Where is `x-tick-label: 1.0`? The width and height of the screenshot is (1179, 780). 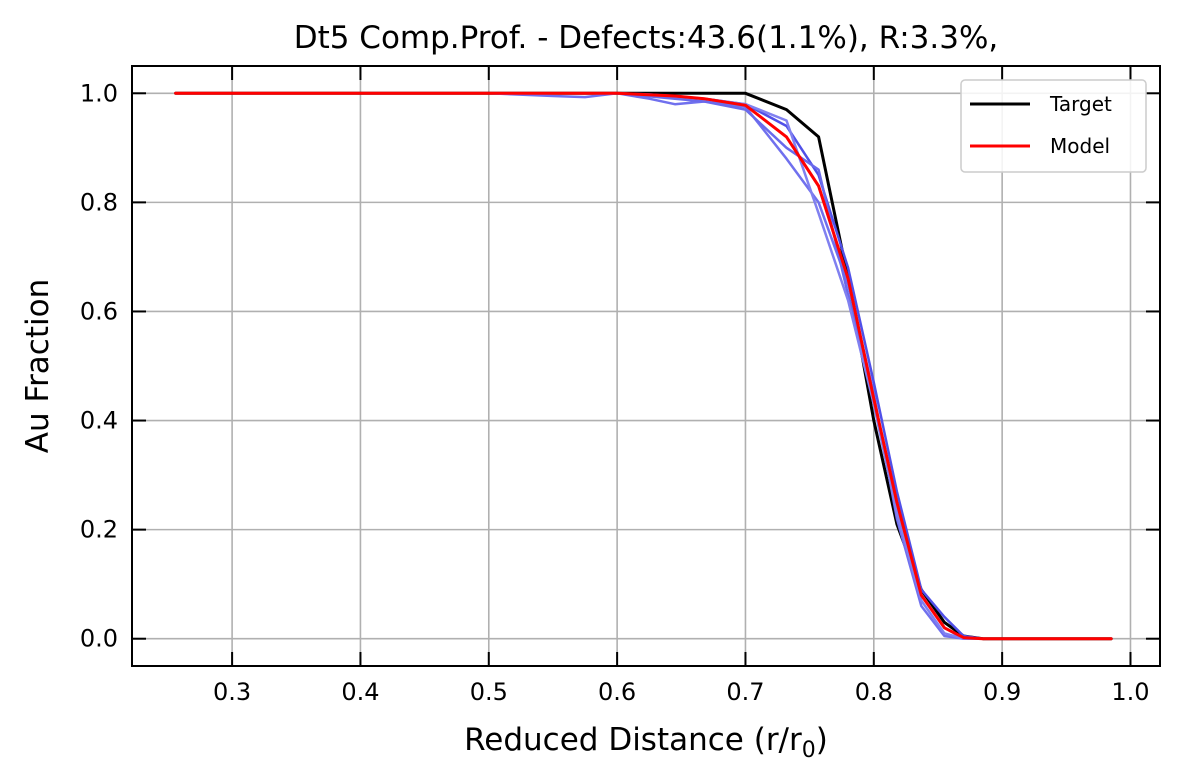 x-tick-label: 1.0 is located at coordinates (1130, 692).